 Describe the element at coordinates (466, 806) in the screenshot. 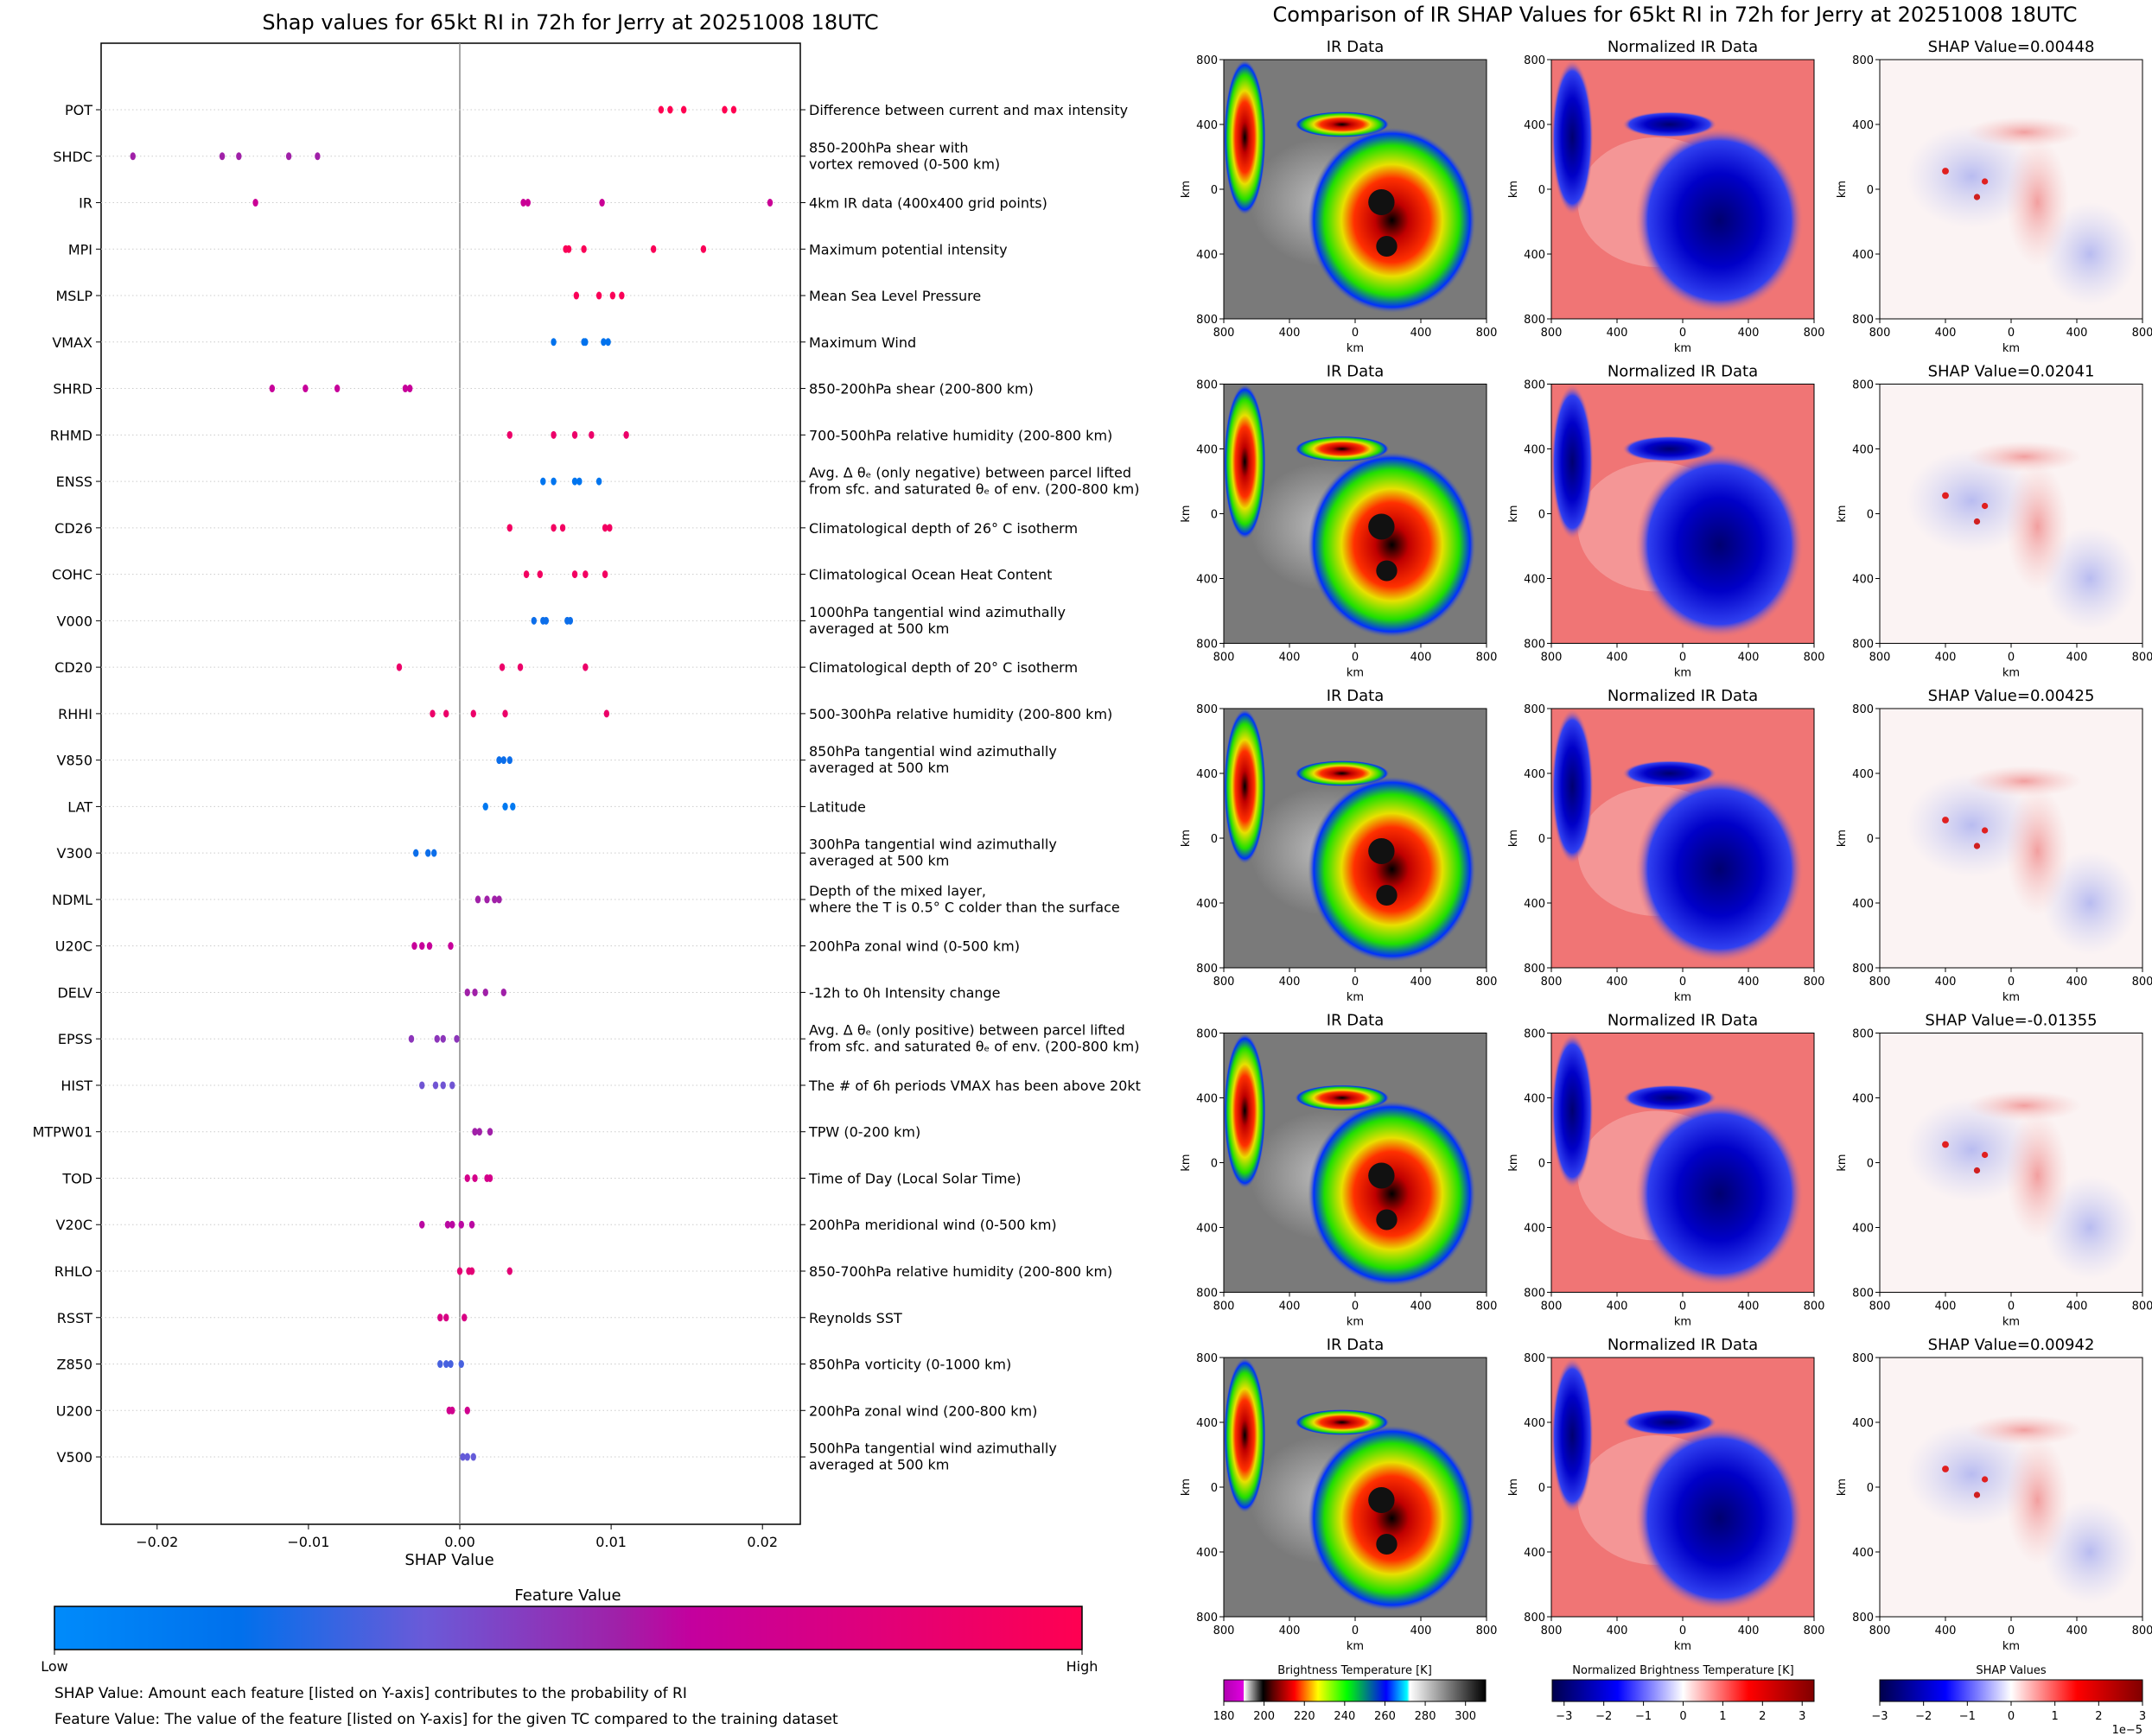

I see `feature-row-lat: LAT Latitude` at that location.